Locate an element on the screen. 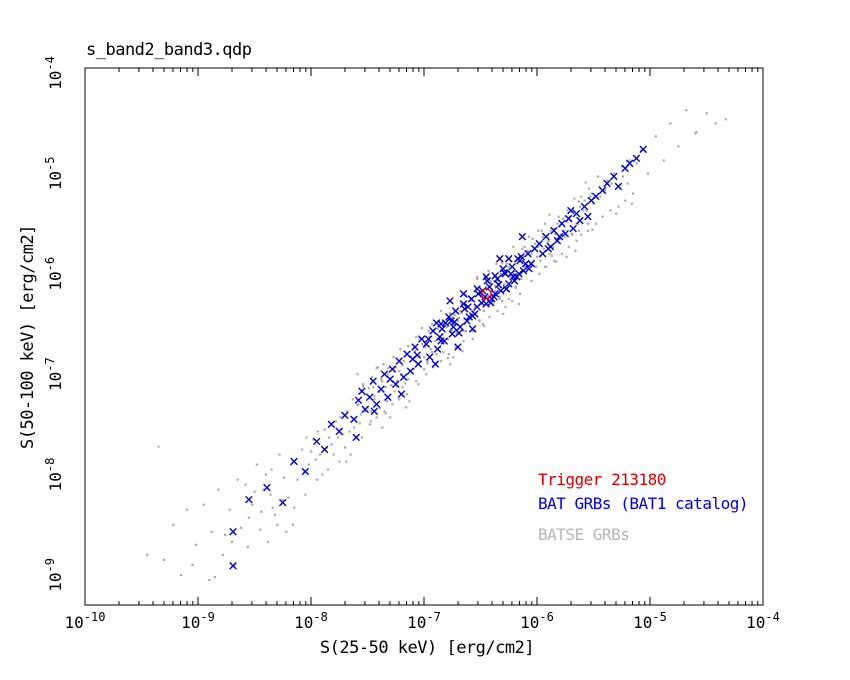 This screenshot has width=850, height=680. y-tick-label: 10-5 is located at coordinates (54, 174).